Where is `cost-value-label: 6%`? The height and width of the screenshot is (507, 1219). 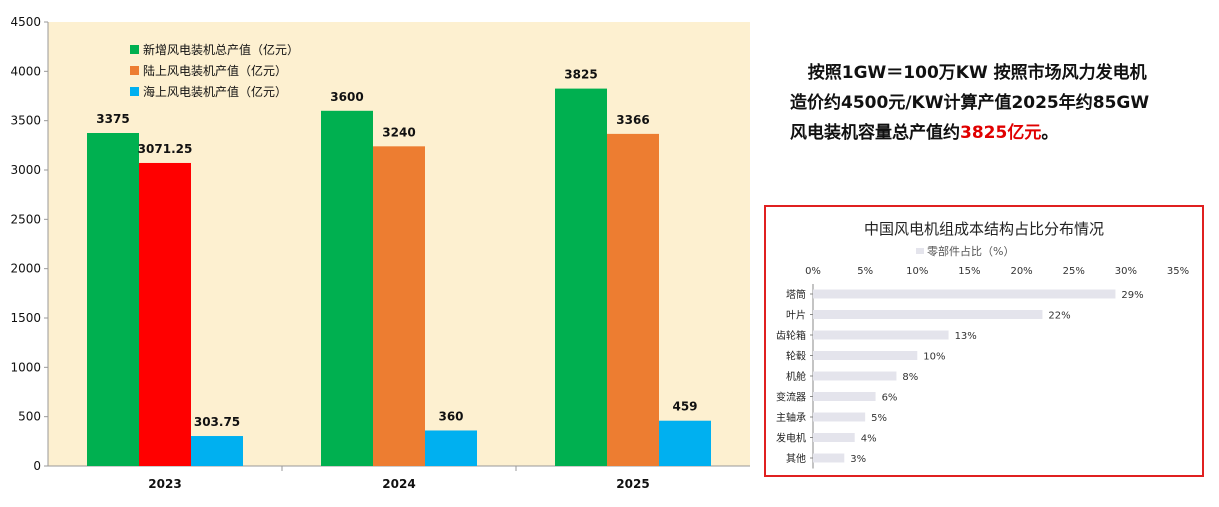
cost-value-label: 6% is located at coordinates (890, 398).